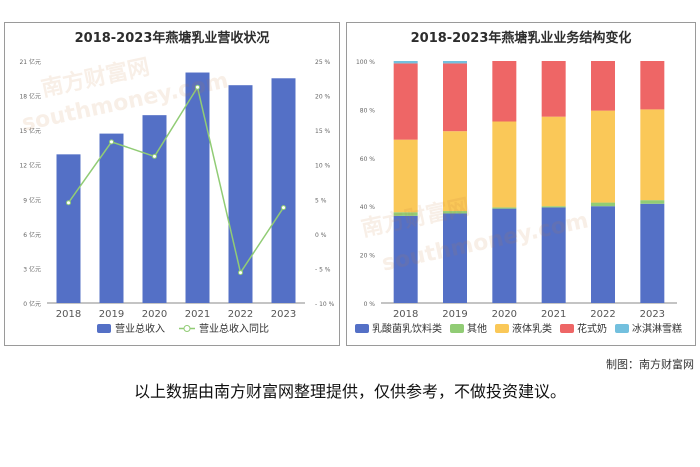 This screenshot has height=467, width=700. I want to click on y-right-tick-label: 5 %, so click(321, 200).